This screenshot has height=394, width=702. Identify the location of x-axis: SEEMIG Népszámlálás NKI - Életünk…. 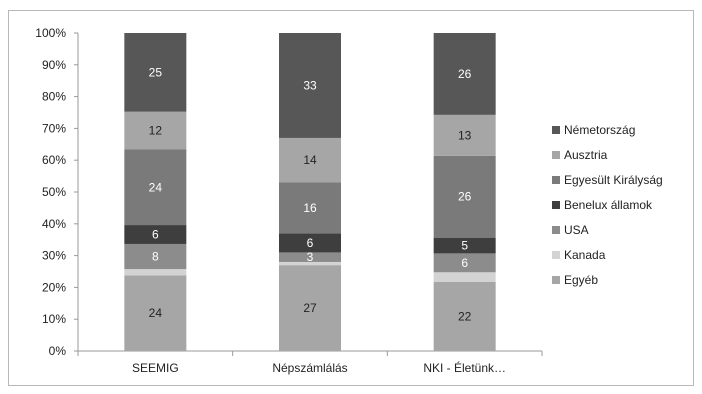
(319, 367).